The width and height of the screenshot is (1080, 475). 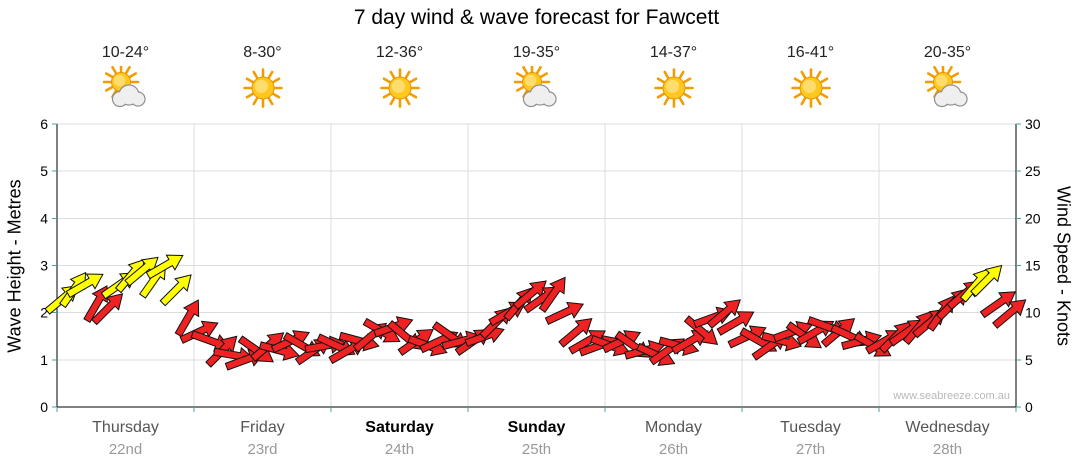 What do you see at coordinates (947, 449) in the screenshot?
I see `day-date-label: 28th` at bounding box center [947, 449].